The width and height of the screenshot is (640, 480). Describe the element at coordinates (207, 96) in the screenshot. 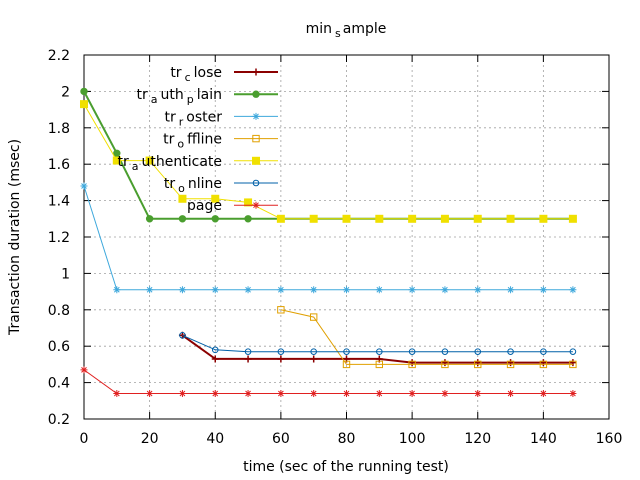

I see `legend-item: tr a uth p lain` at that location.